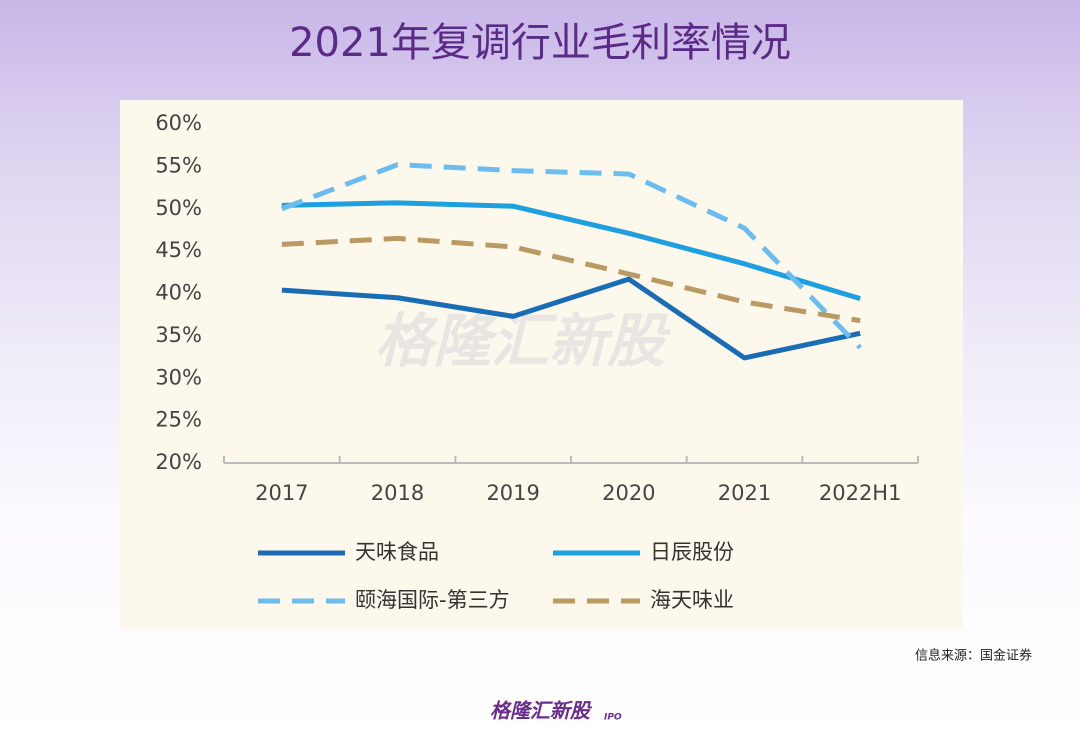  What do you see at coordinates (744, 493) in the screenshot?
I see `x-tick-label: 2021` at bounding box center [744, 493].